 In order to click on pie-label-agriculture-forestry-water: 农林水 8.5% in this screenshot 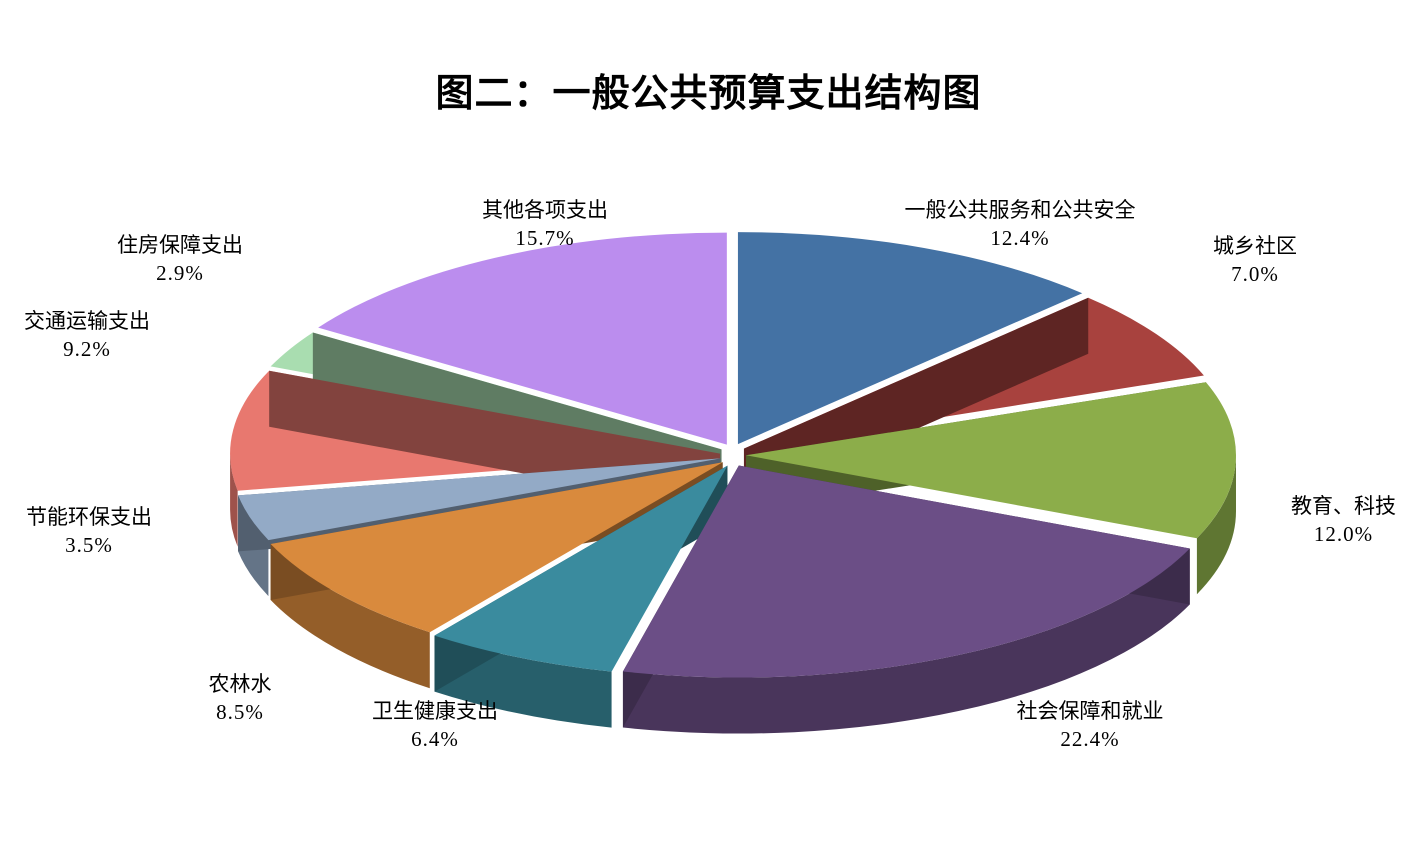, I will do `click(240, 698)`.